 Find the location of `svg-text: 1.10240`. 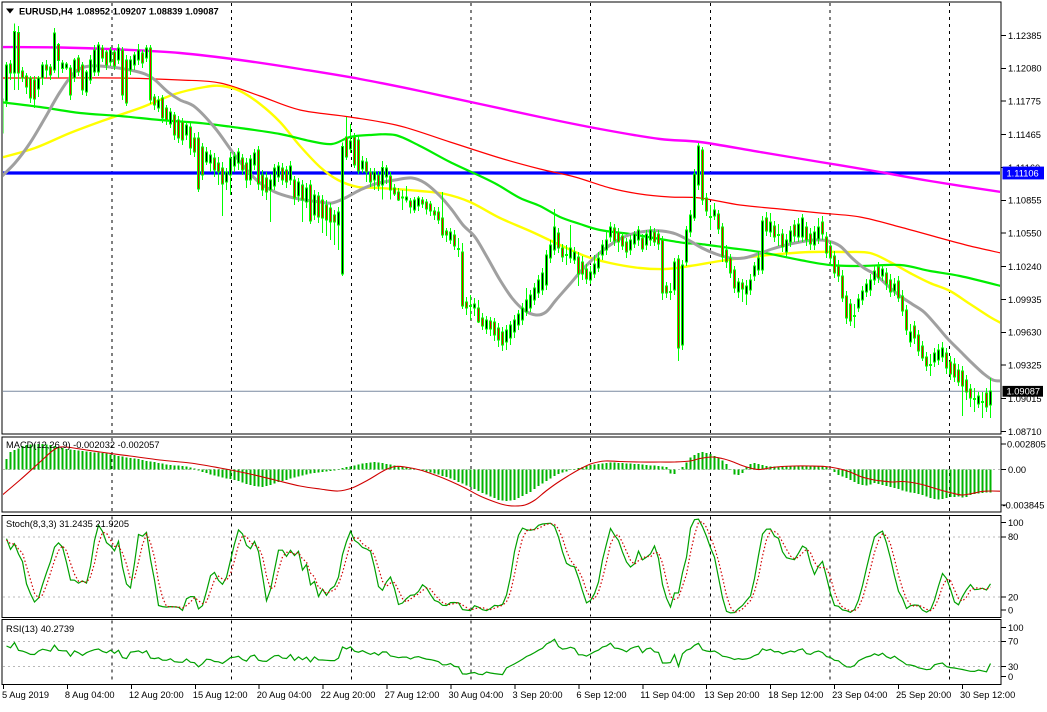

svg-text: 1.10240 is located at coordinates (1025, 267).